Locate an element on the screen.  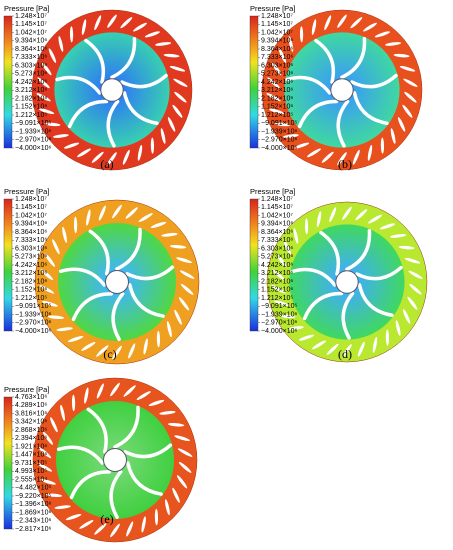
pressure-contour is located at coordinates (342, 90).